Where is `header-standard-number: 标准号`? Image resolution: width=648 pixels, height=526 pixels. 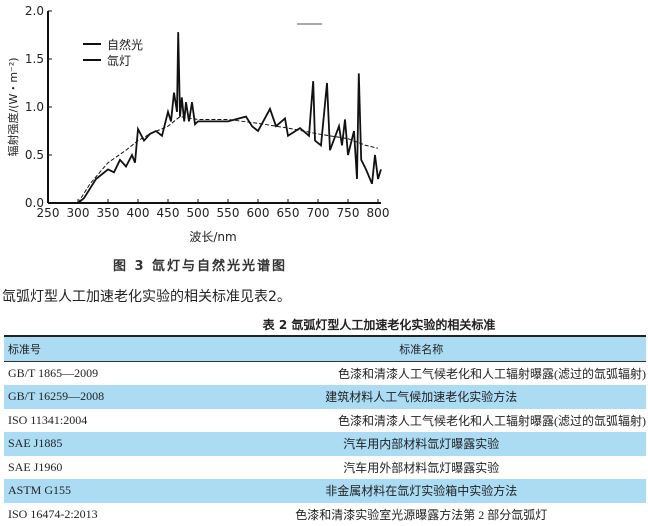
header-standard-number: 标准号 is located at coordinates (100, 348).